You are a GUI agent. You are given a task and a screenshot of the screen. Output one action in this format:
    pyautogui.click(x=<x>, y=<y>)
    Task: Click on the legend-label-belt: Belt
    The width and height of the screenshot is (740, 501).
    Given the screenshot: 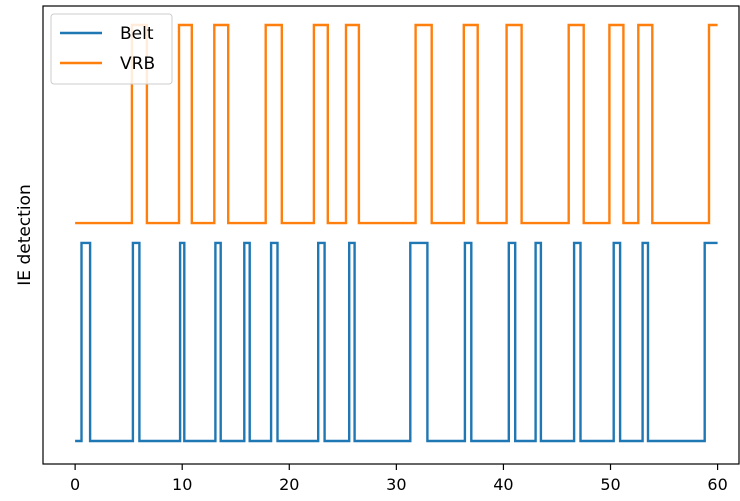 What is the action you would take?
    pyautogui.click(x=137, y=34)
    